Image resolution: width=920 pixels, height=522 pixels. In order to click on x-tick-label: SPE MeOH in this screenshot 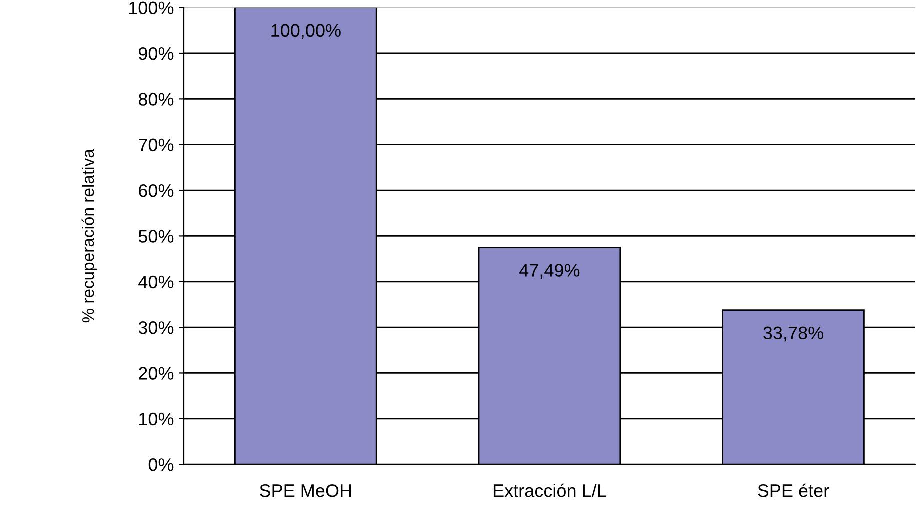, I will do `click(306, 491)`.